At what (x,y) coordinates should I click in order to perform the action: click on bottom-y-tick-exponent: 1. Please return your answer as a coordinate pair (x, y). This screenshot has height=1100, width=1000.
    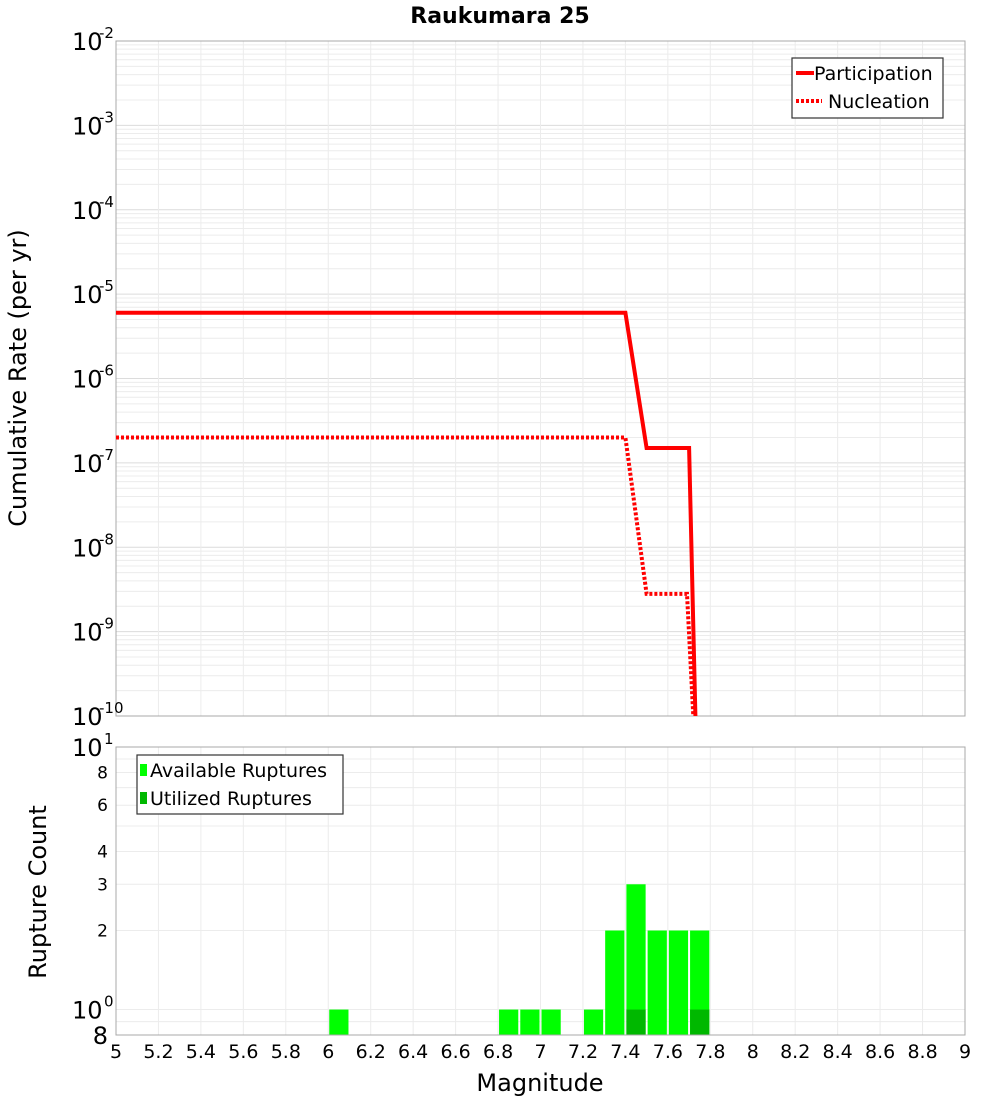
    Looking at the image, I should click on (109, 739).